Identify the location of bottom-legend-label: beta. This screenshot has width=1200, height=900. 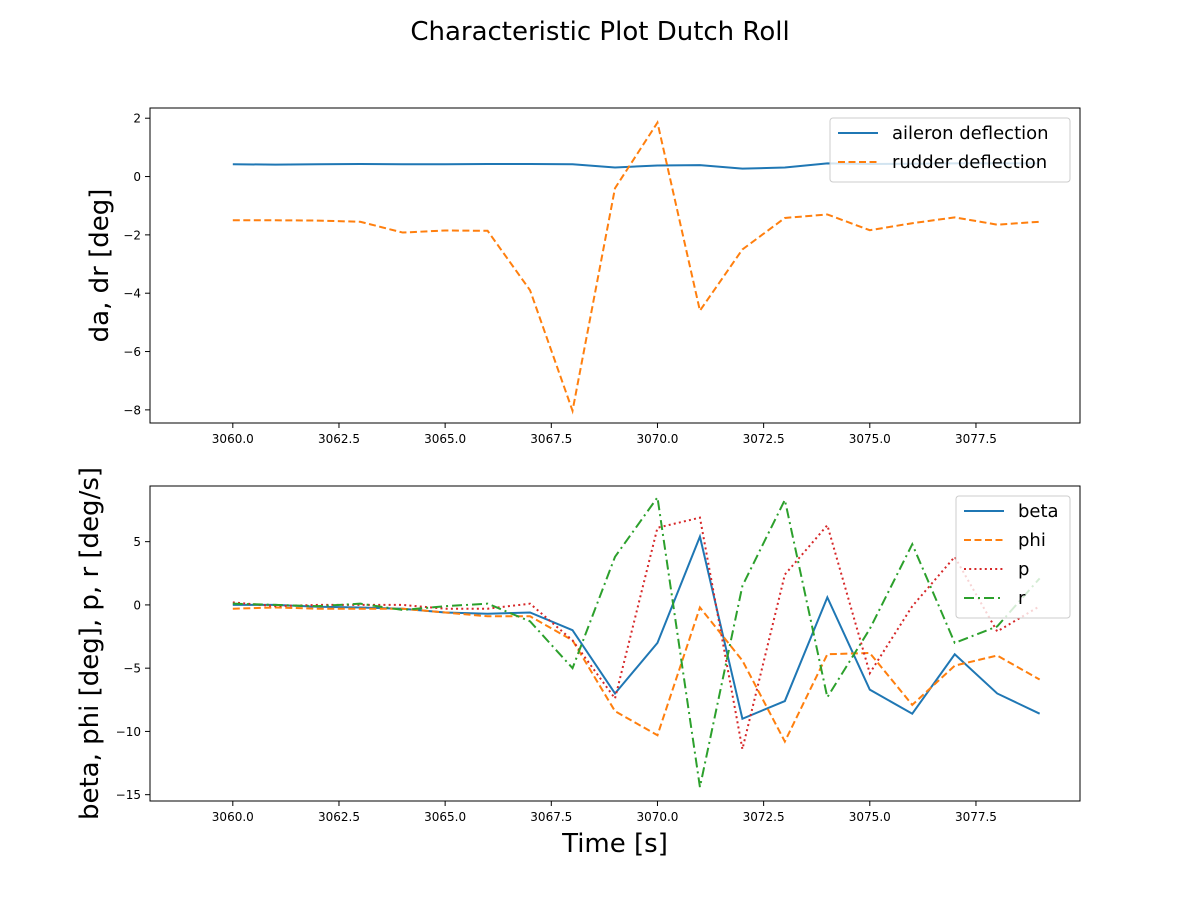
(1038, 511).